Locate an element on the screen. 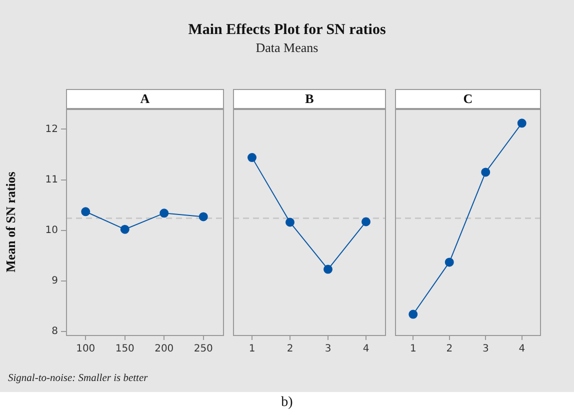  y-tick-label: 11 is located at coordinates (51, 180).